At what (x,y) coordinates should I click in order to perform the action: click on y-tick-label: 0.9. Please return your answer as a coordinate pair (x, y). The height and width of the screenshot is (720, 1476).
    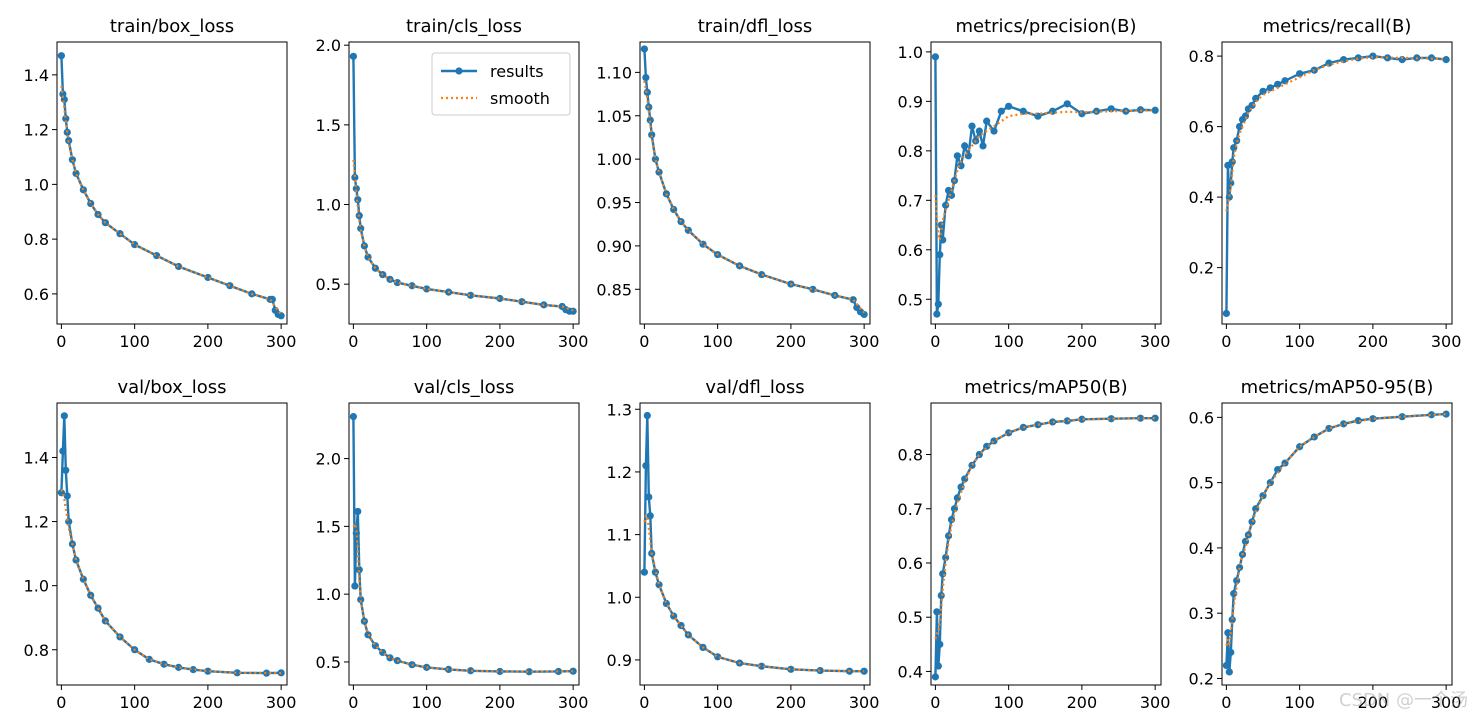
    Looking at the image, I should click on (619, 660).